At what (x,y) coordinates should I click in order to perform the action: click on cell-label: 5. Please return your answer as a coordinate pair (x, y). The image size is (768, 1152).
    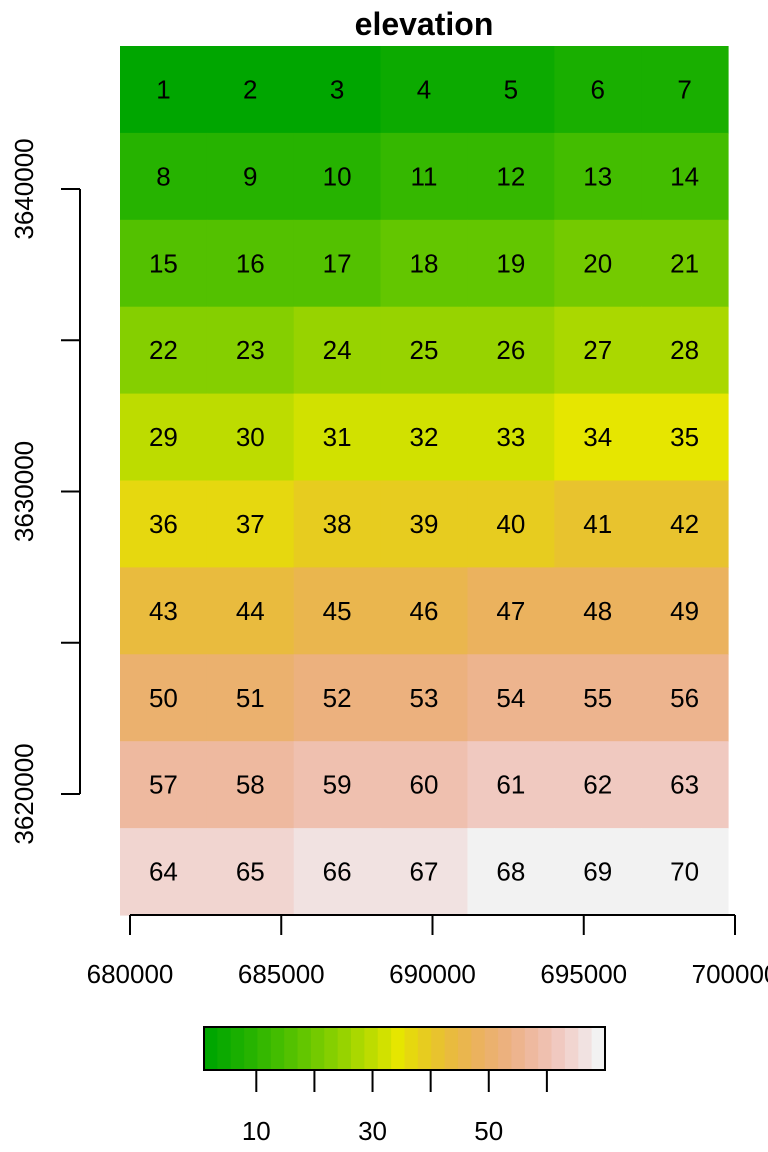
    Looking at the image, I should click on (511, 89).